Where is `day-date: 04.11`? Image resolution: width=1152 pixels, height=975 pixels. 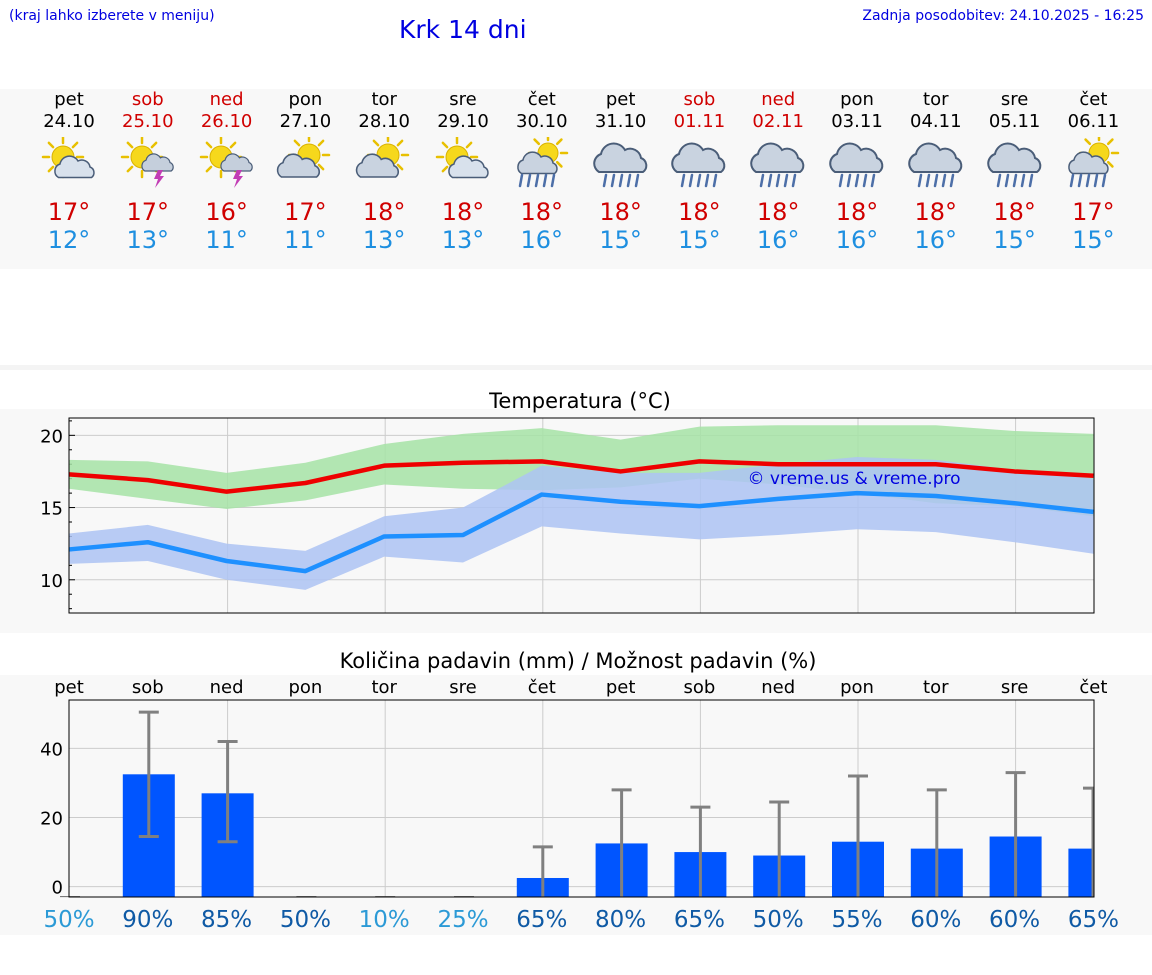 day-date: 04.11 is located at coordinates (936, 121).